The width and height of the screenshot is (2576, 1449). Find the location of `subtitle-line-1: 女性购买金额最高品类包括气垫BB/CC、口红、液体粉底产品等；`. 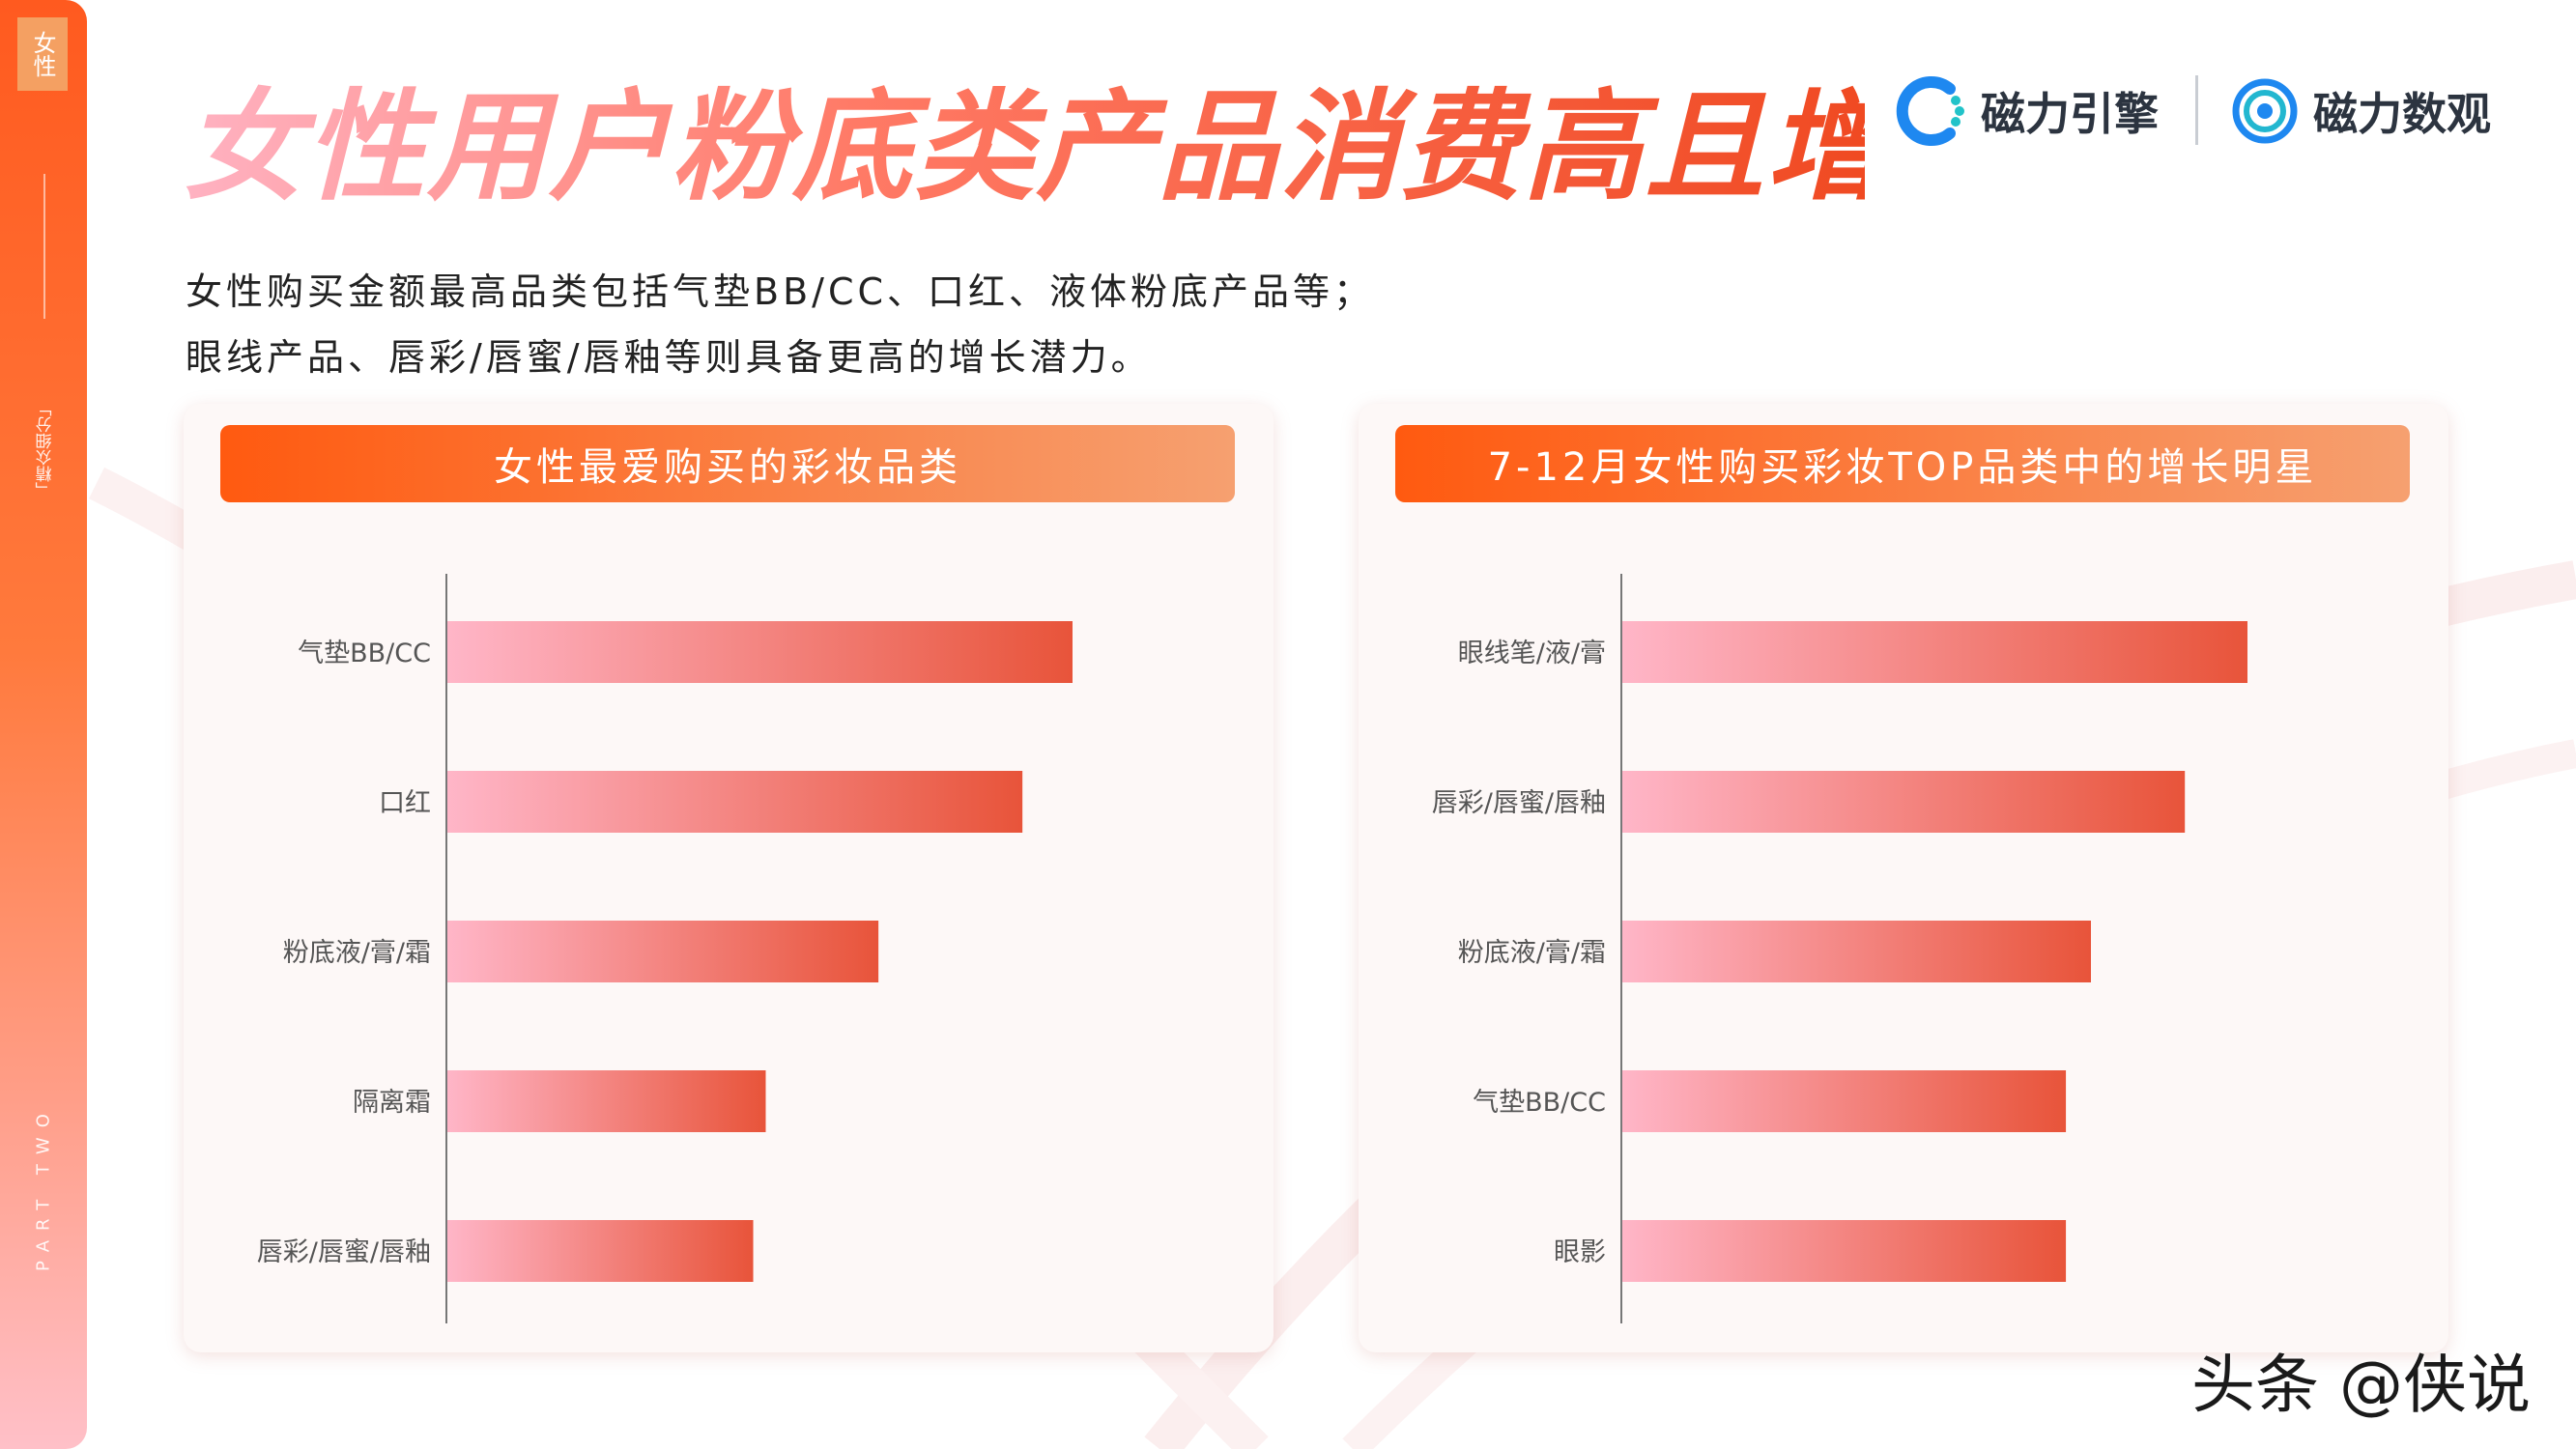

subtitle-line-1: 女性购买金额最高品类包括气垫BB/CC、口红、液体粉底产品等； is located at coordinates (781, 291).